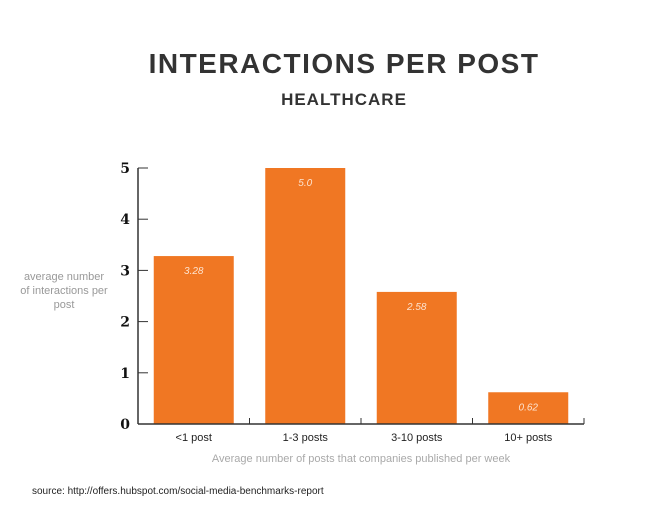 This screenshot has width=668, height=505. I want to click on data-label: 3.28, so click(194, 271).